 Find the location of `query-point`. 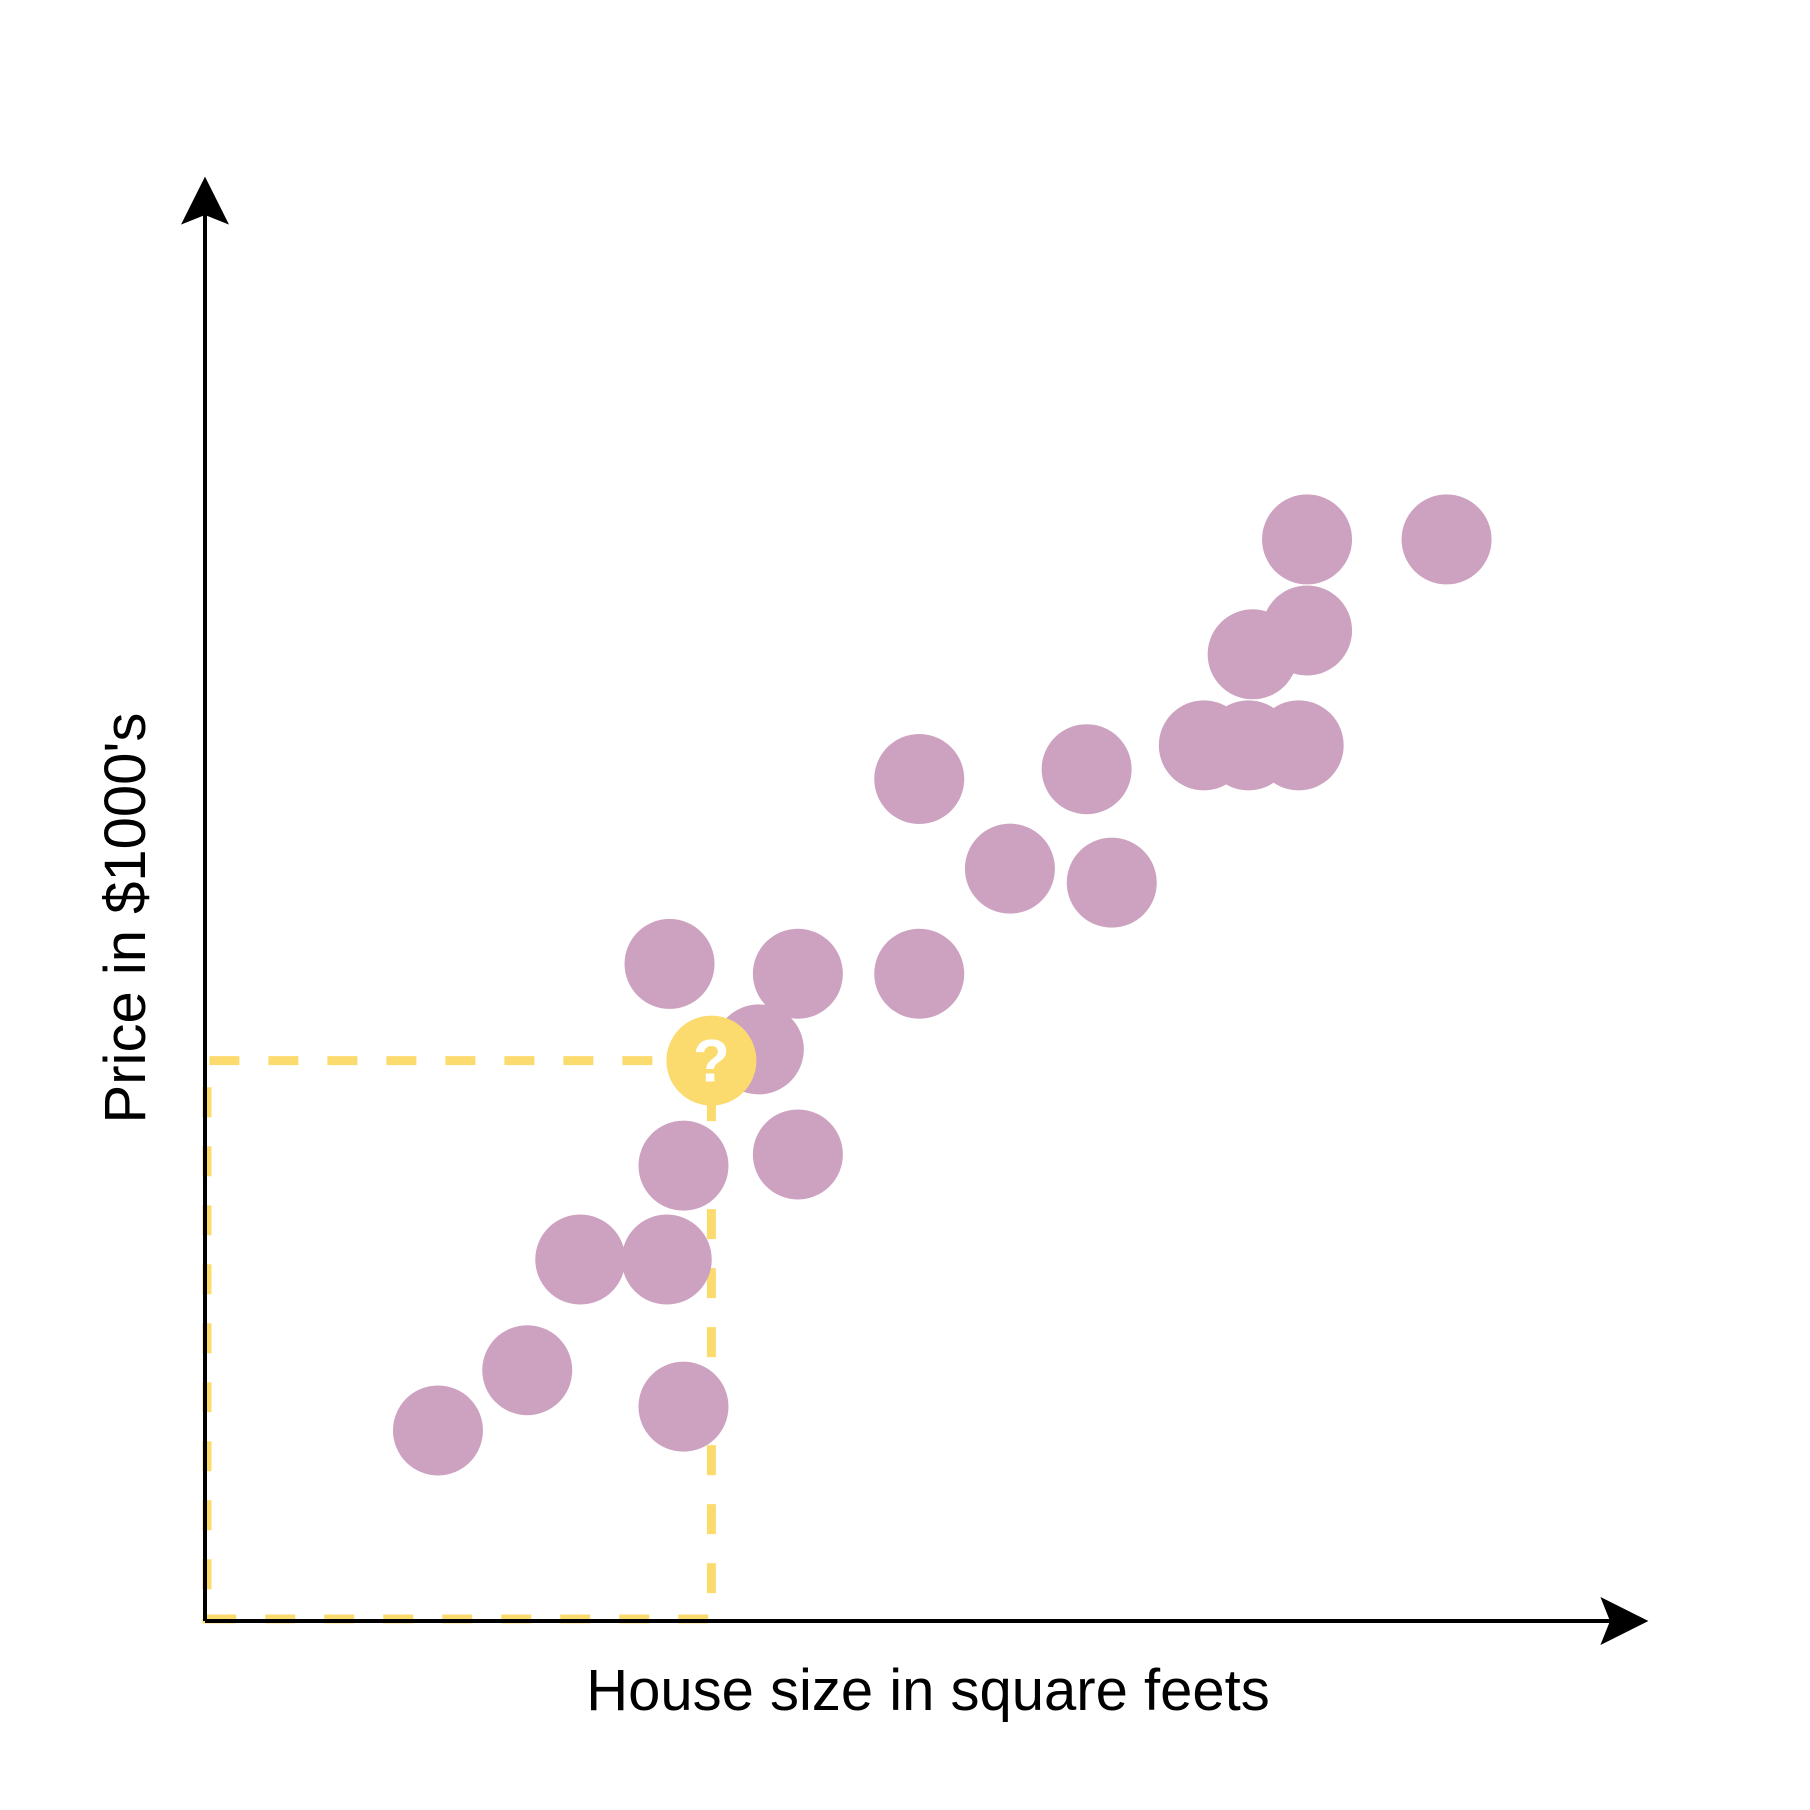

query-point is located at coordinates (711, 1060).